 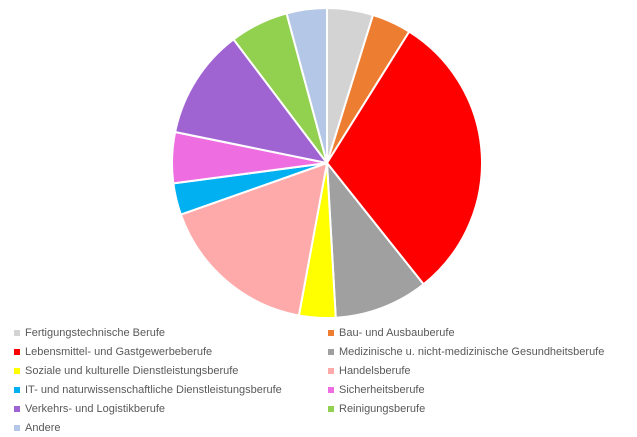 What do you see at coordinates (482, 332) in the screenshot?
I see `legend-item: Bau- und Ausbauberufe` at bounding box center [482, 332].